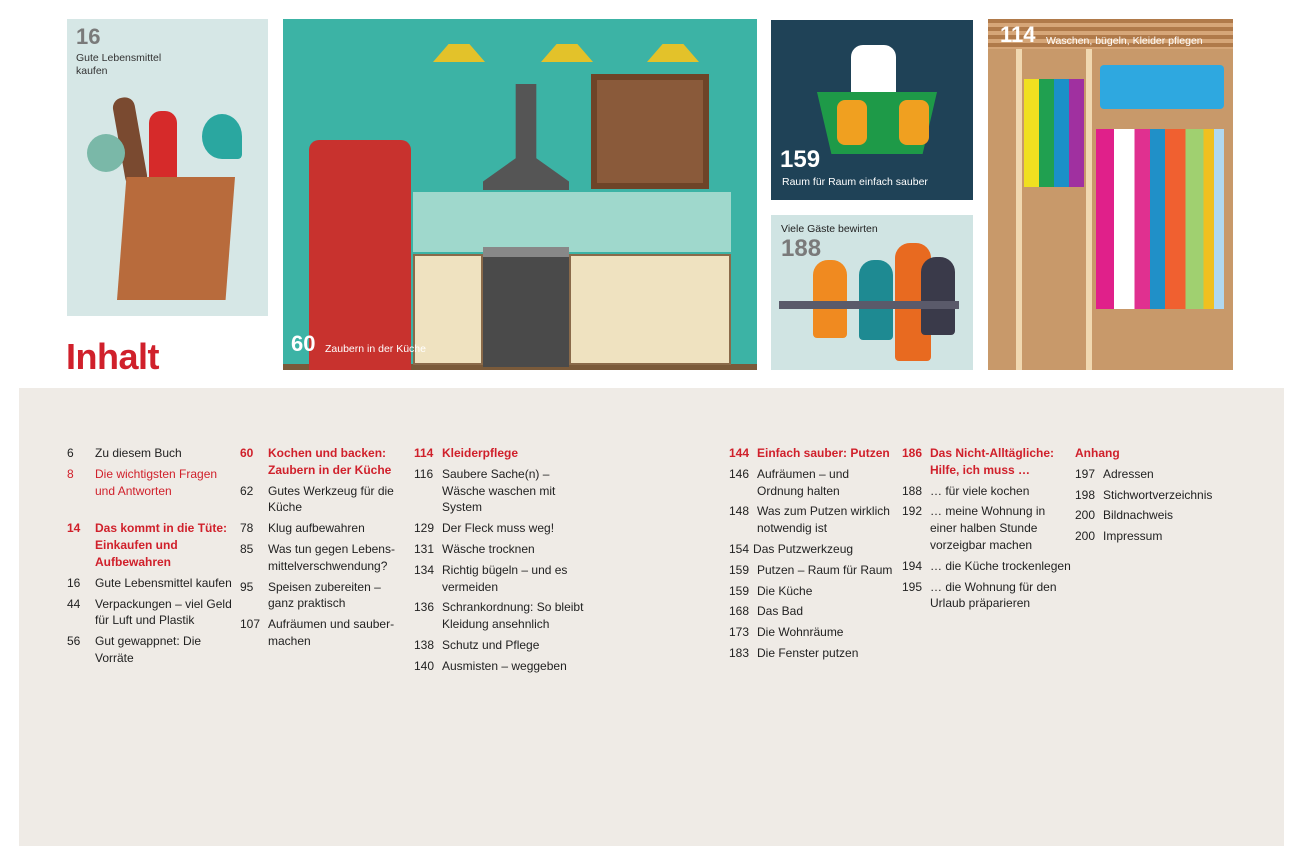 The image size is (1300, 867). I want to click on toc-title: Putzen – Raum für Raum, so click(825, 569).